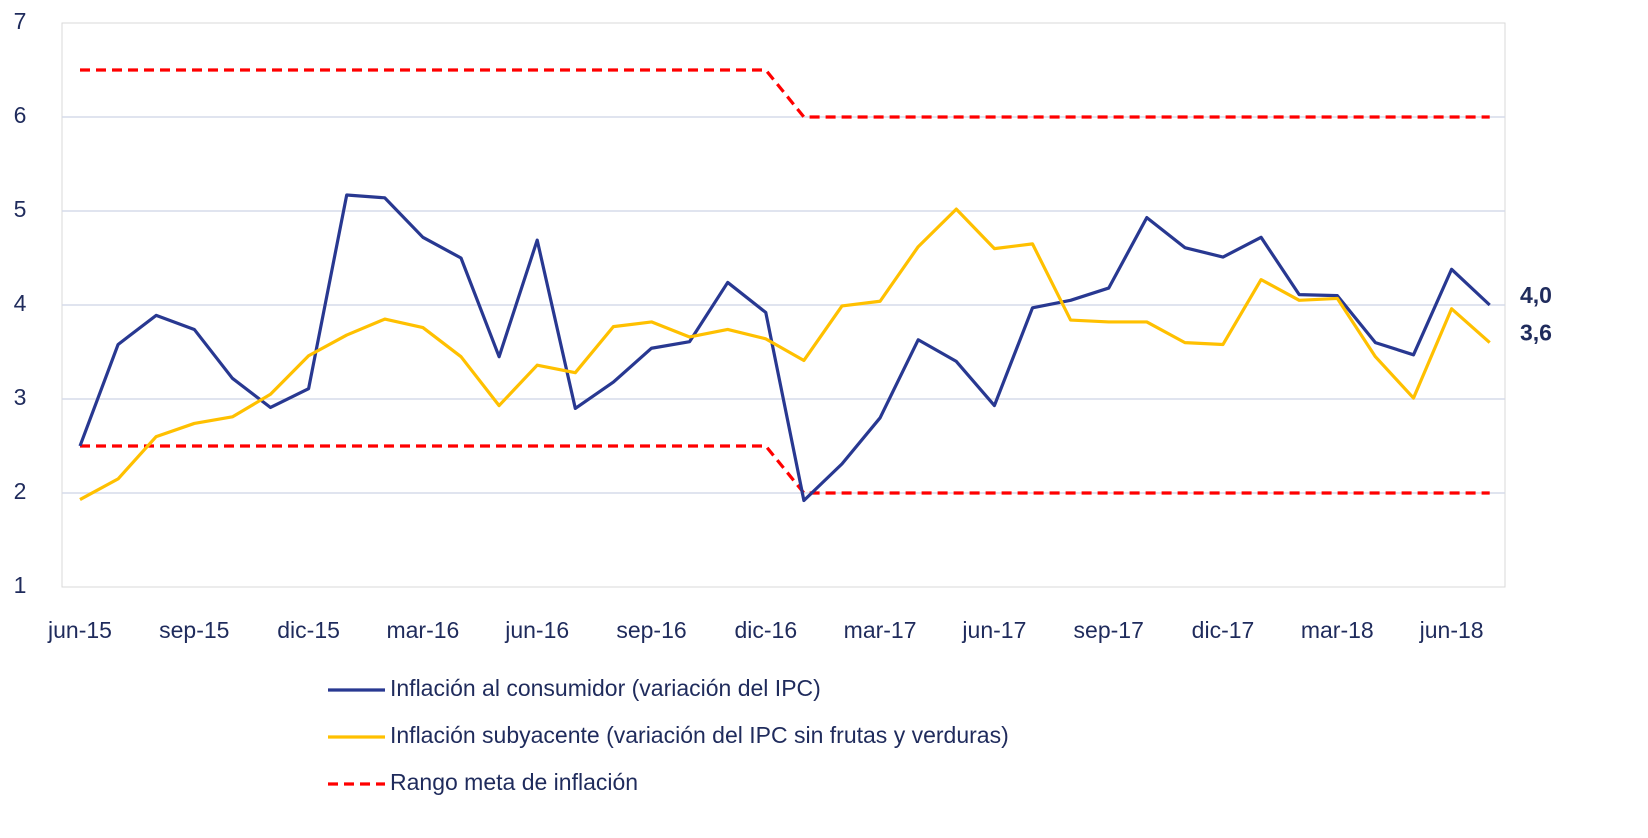  What do you see at coordinates (514, 782) in the screenshot?
I see `legend-label: Rango meta de inflación` at bounding box center [514, 782].